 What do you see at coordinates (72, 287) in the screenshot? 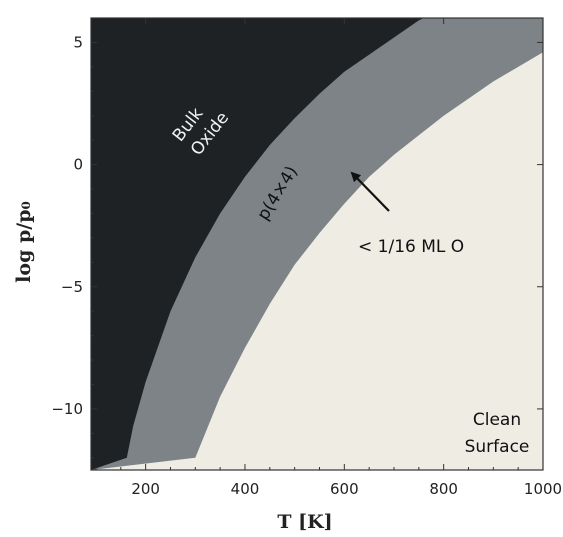
I see `y-tick-label: −5` at bounding box center [72, 287].